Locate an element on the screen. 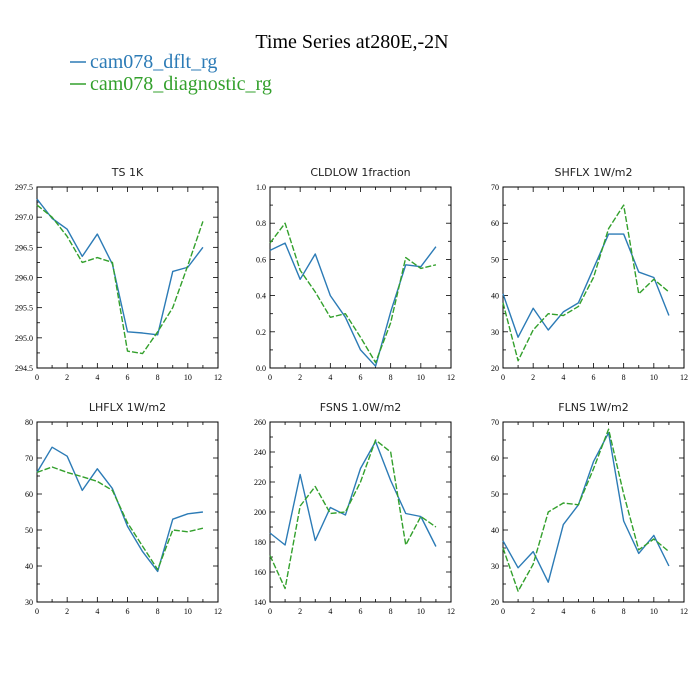  y-tick-label: 140 is located at coordinates (260, 602).